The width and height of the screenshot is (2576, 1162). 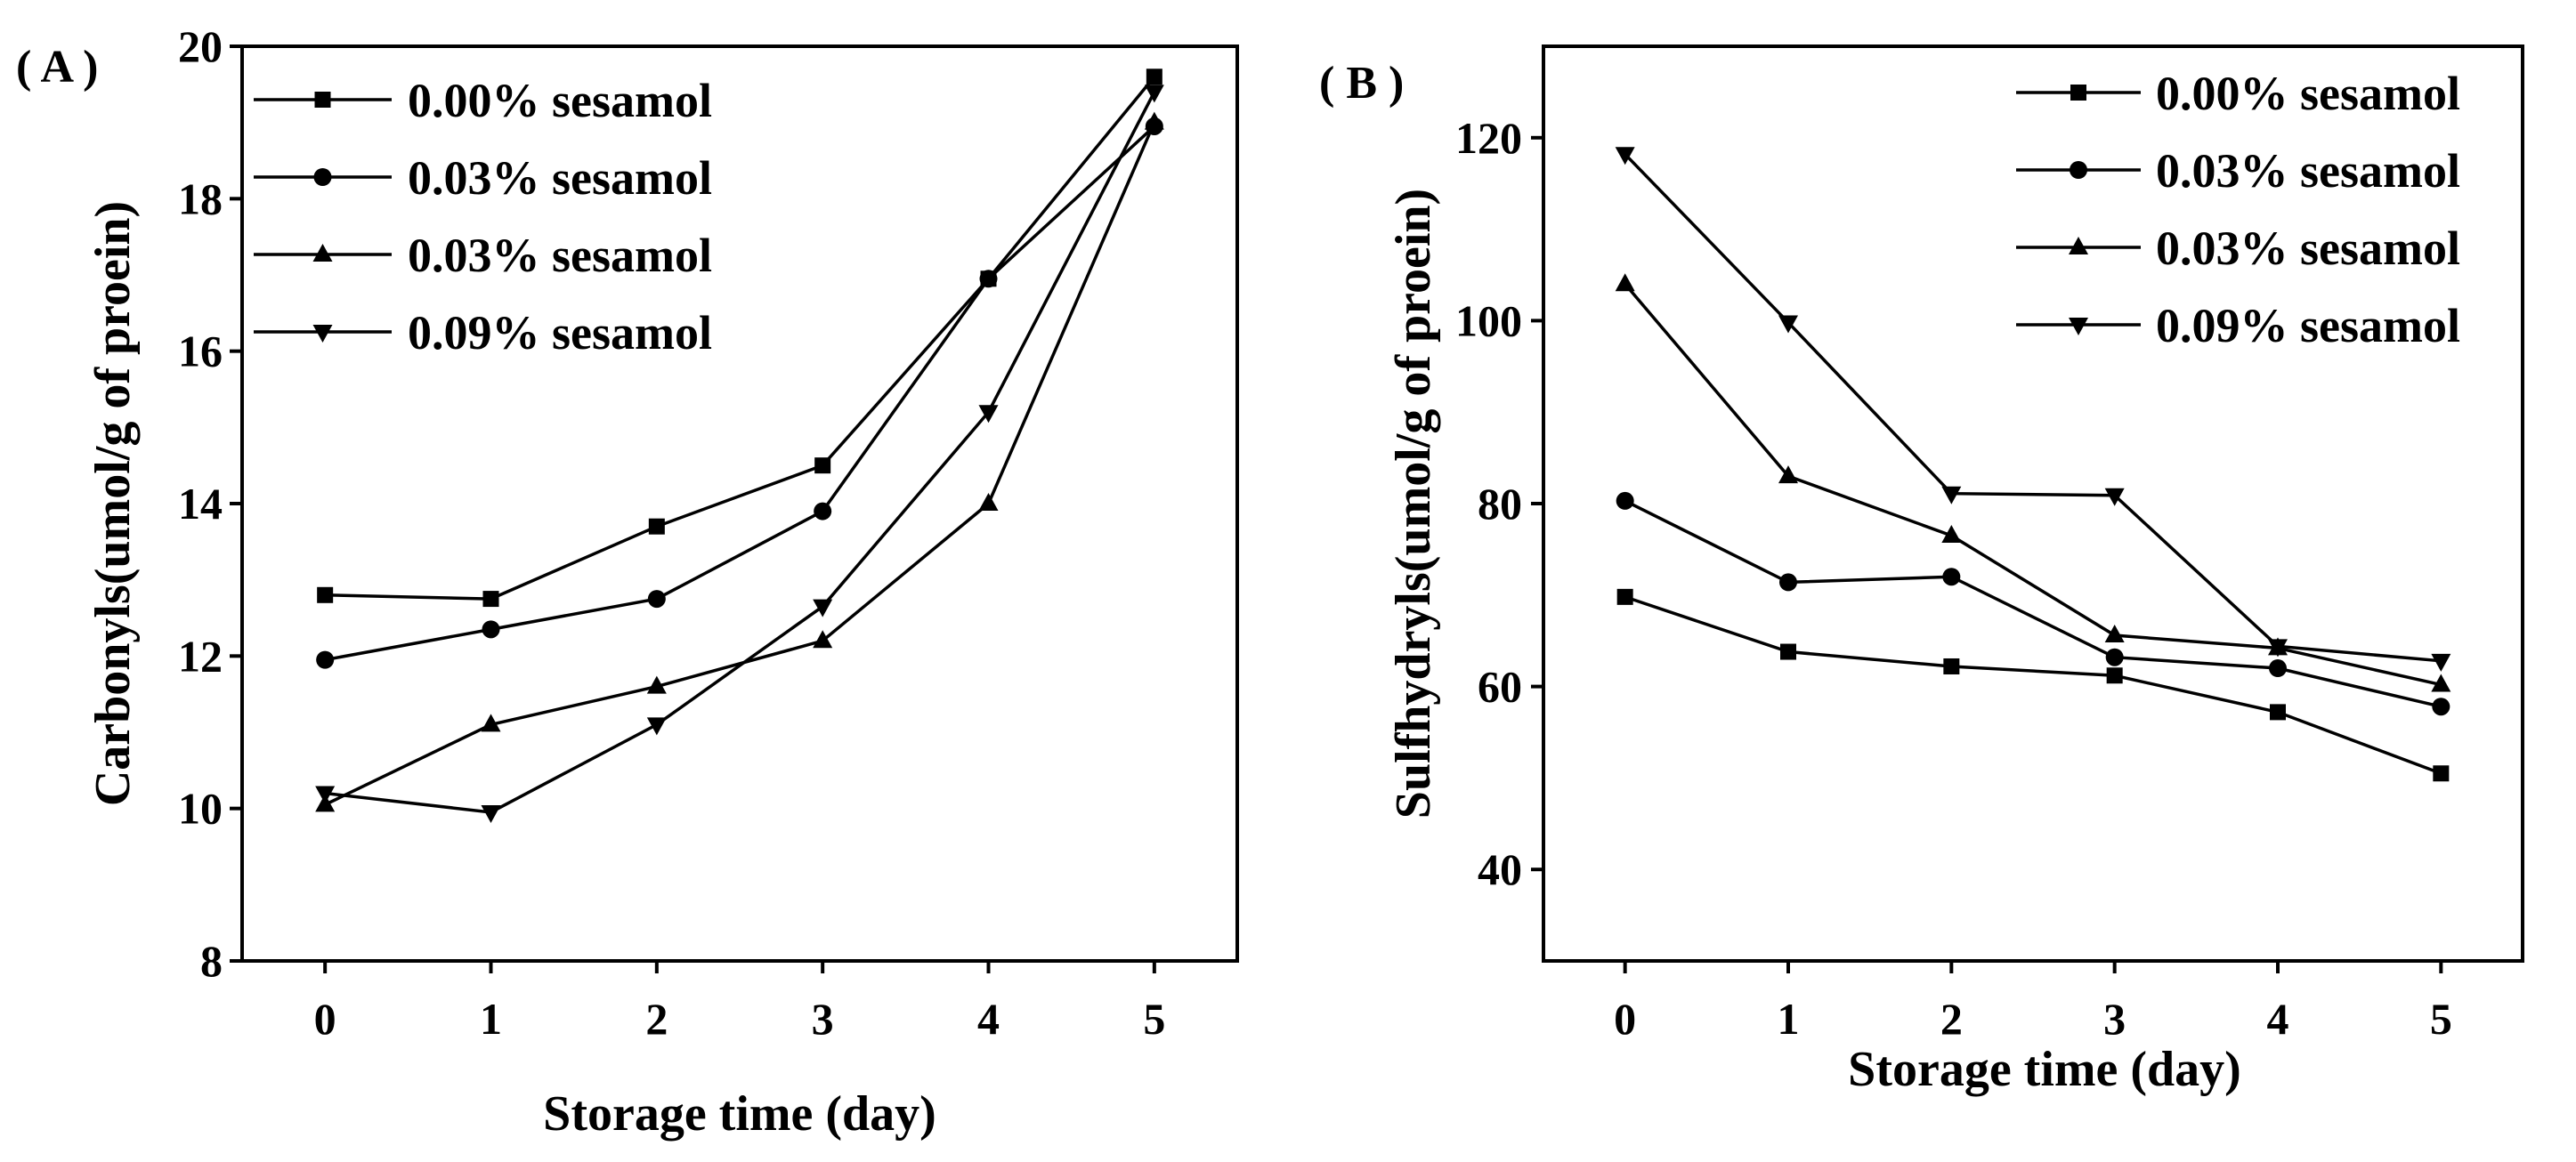 What do you see at coordinates (201, 656) in the screenshot?
I see `panel-a-y-tick-label: 12` at bounding box center [201, 656].